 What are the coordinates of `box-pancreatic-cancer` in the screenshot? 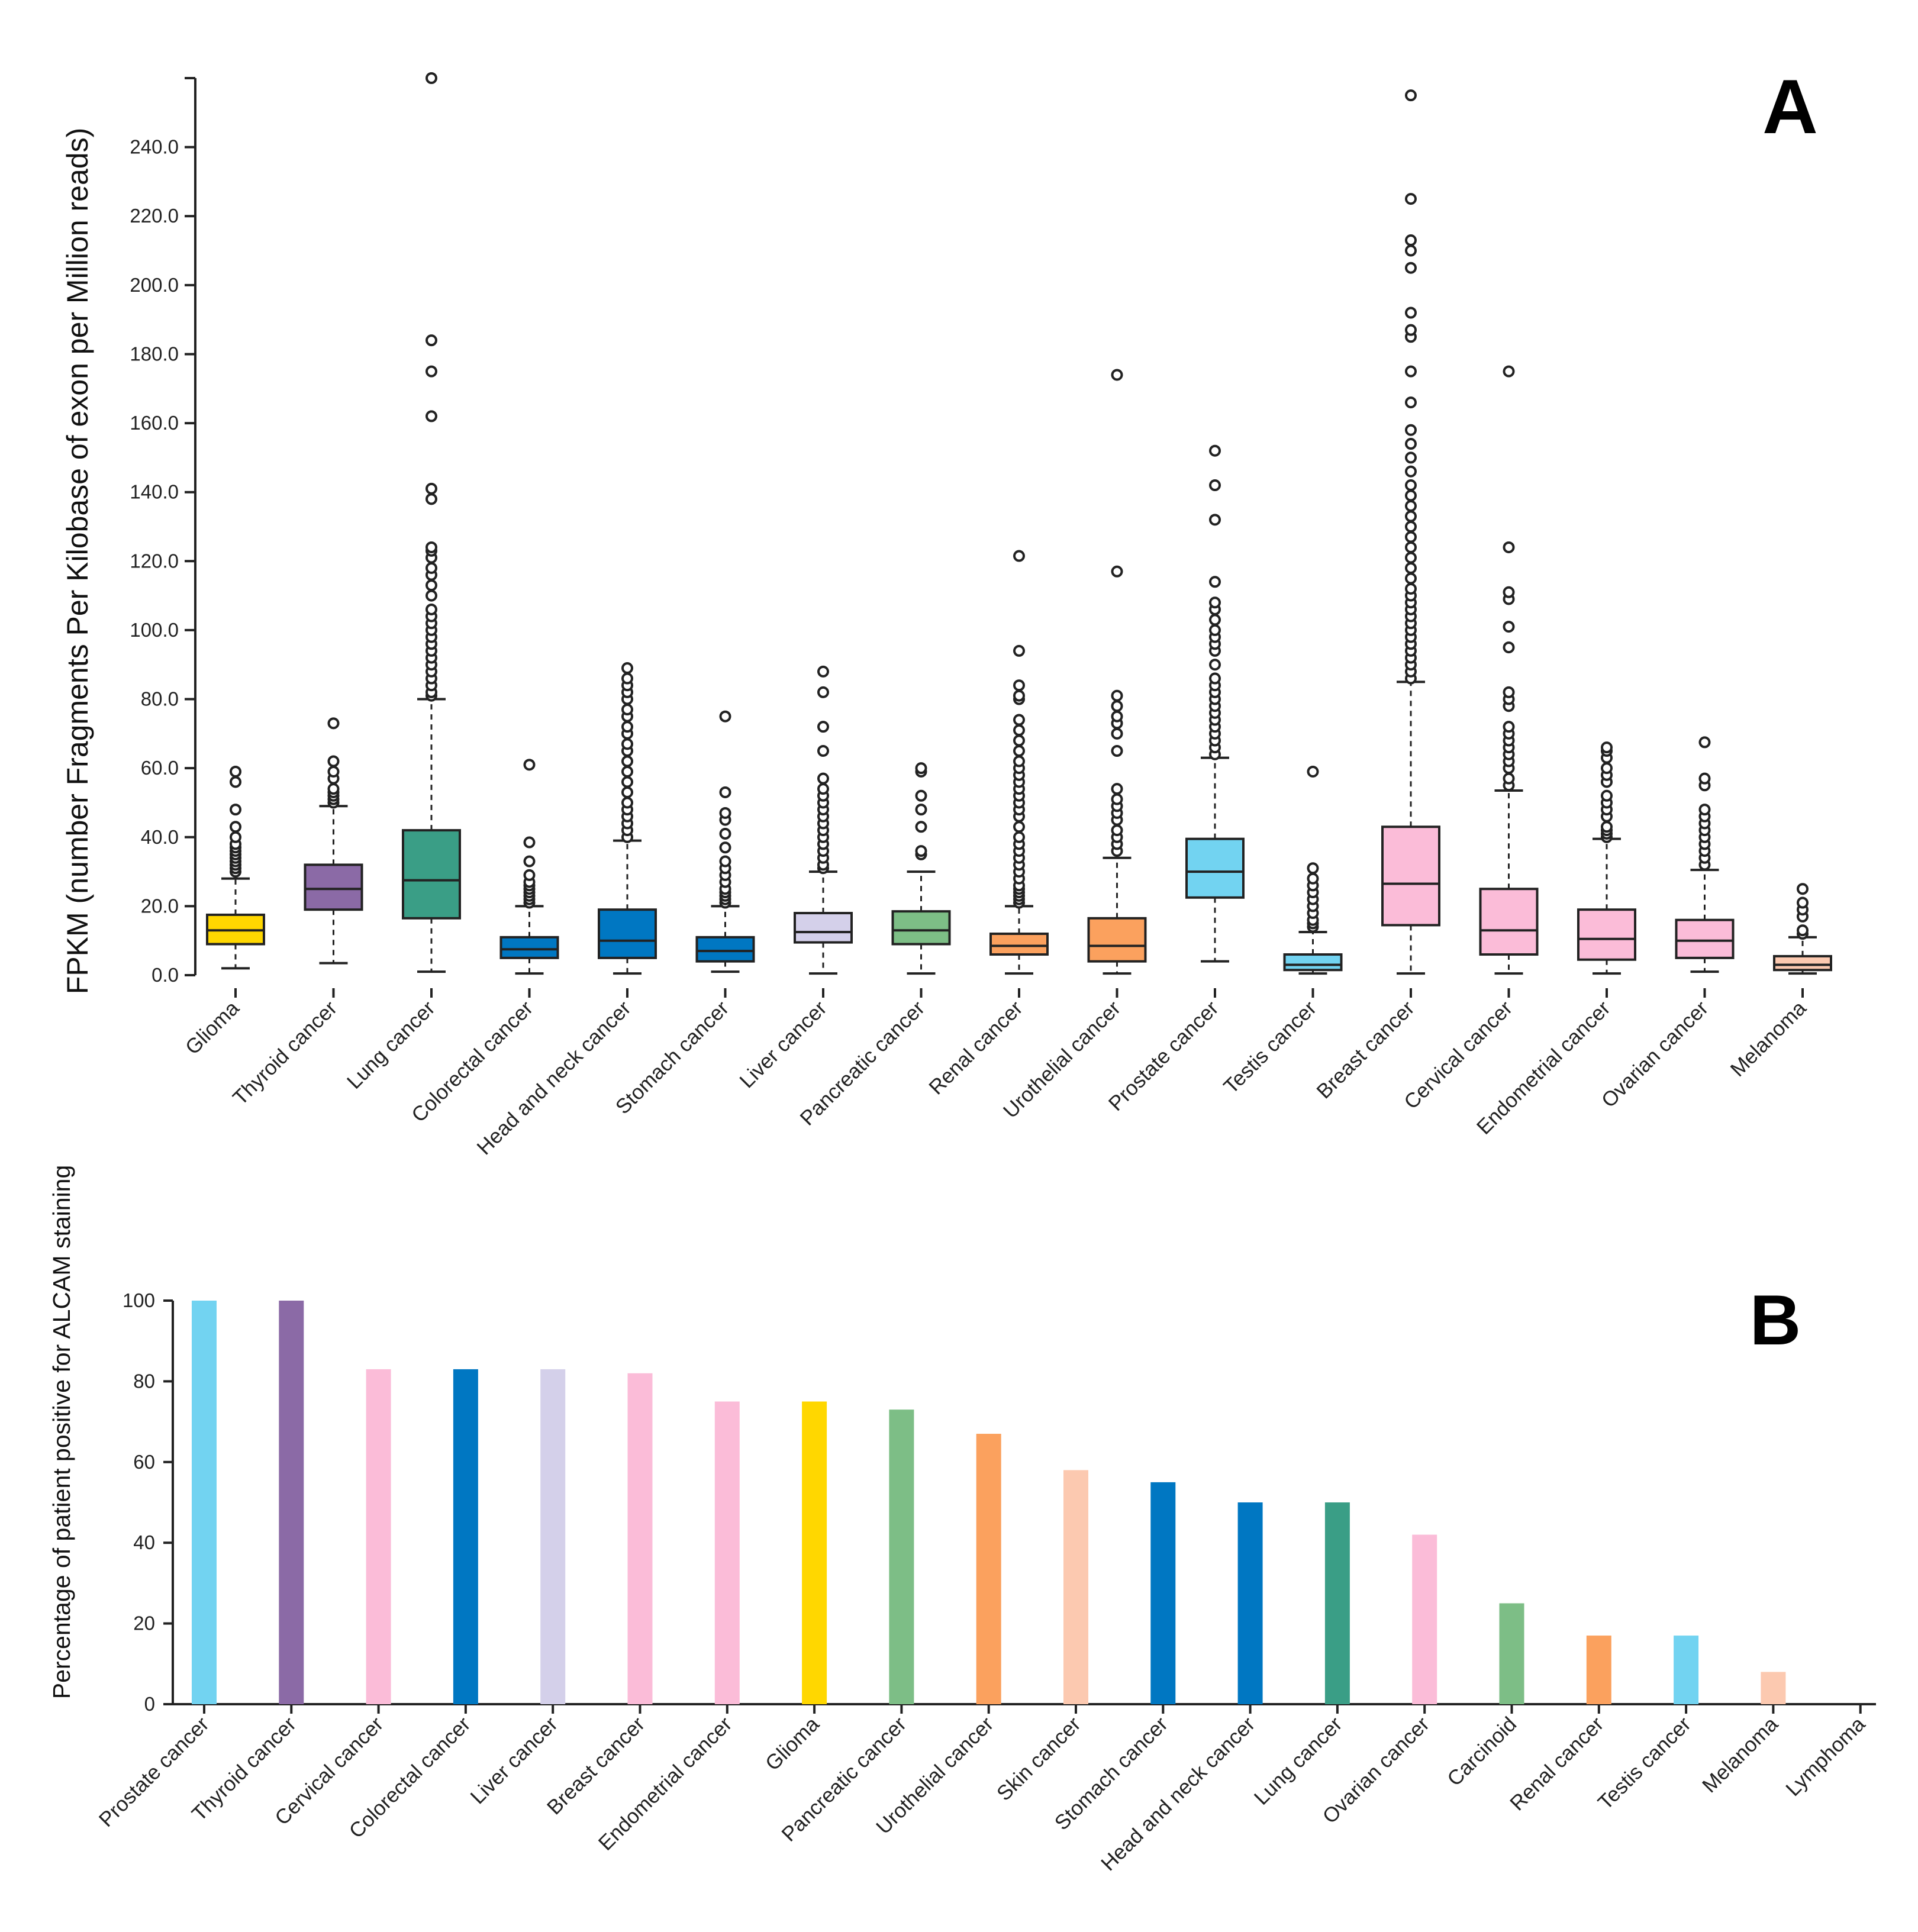 It's located at (921, 868).